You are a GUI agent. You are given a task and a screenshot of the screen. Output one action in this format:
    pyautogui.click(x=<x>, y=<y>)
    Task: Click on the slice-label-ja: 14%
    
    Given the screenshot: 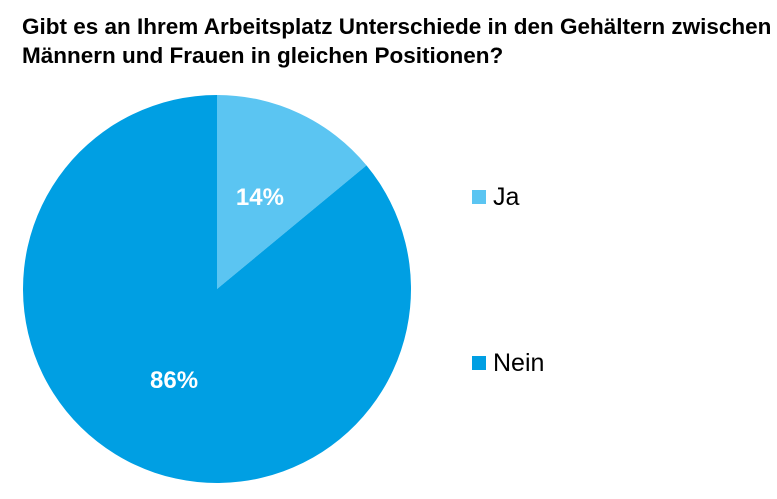 What is the action you would take?
    pyautogui.click(x=260, y=197)
    